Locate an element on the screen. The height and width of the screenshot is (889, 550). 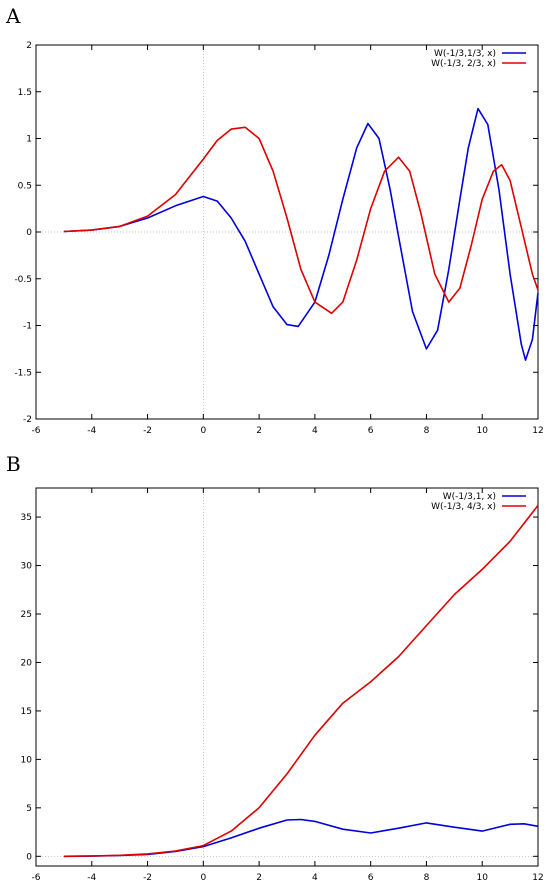
legend-label-1: W(-1/3,1/3, x) is located at coordinates (465, 54).